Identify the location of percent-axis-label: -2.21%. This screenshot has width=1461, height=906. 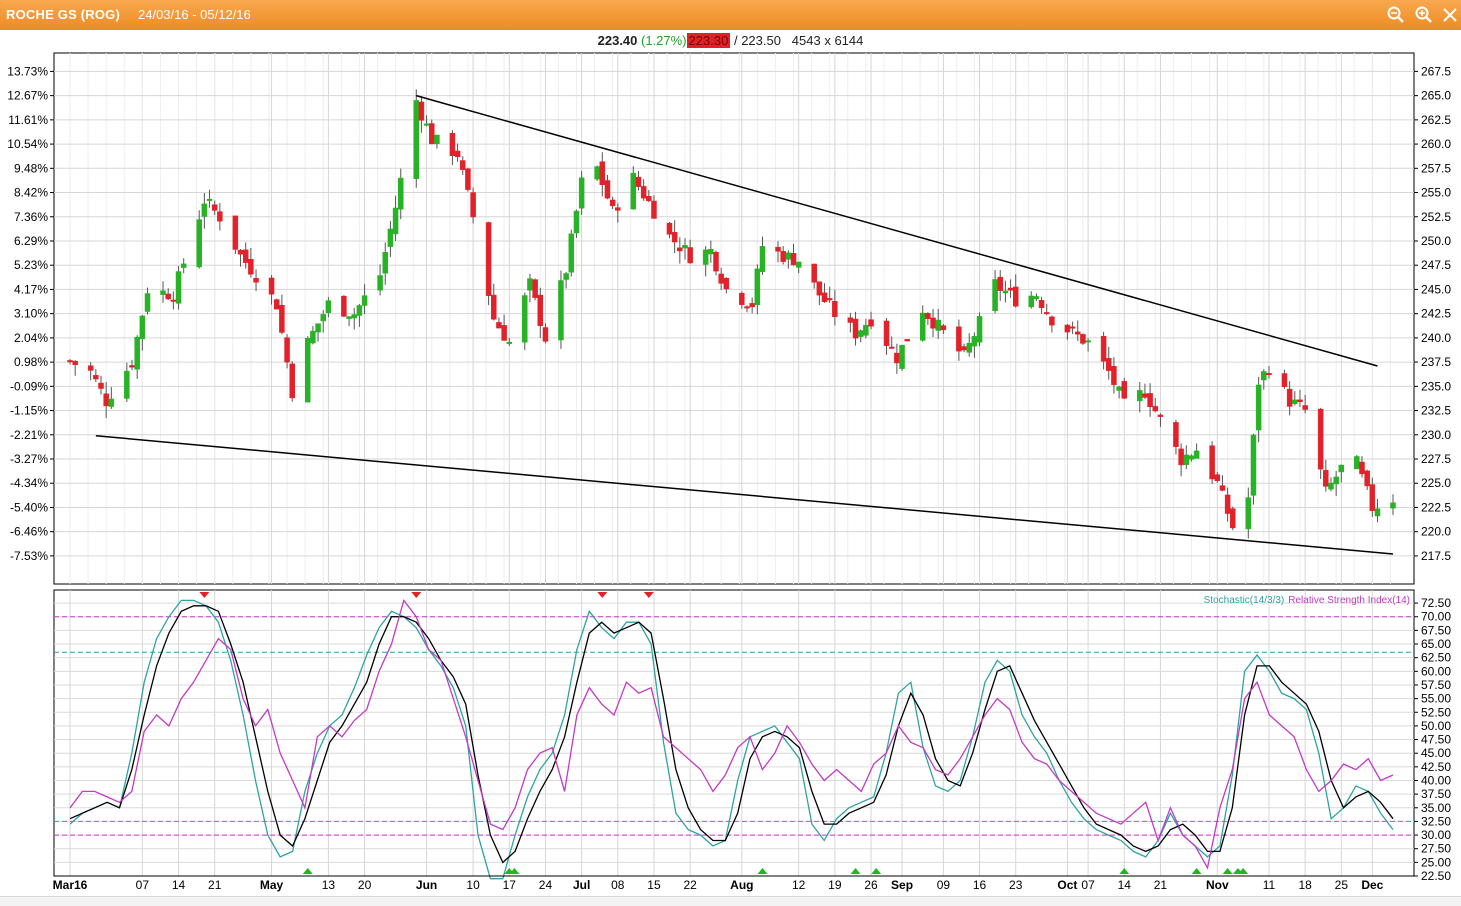
(29, 435).